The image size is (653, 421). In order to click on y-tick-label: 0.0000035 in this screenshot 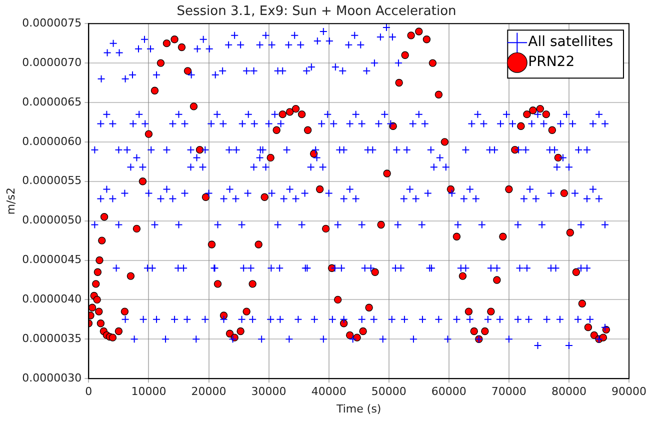, I will do `click(52, 339)`.